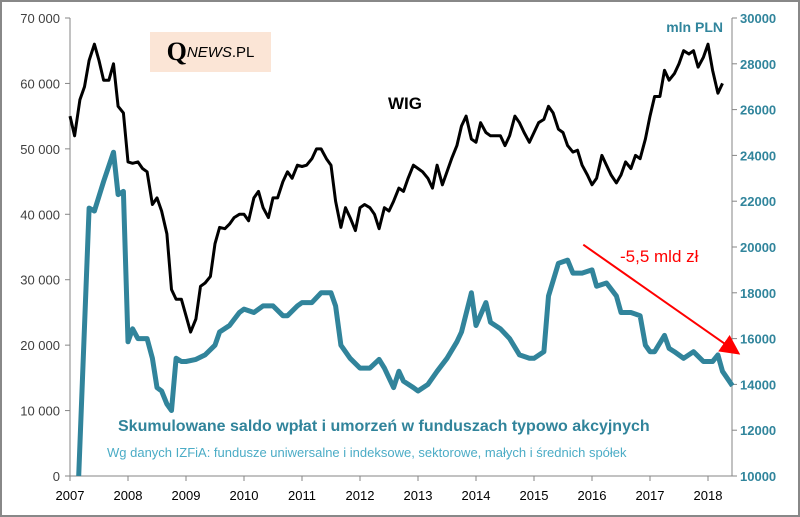 The image size is (800, 517). I want to click on right-tick-label: 30000, so click(758, 18).